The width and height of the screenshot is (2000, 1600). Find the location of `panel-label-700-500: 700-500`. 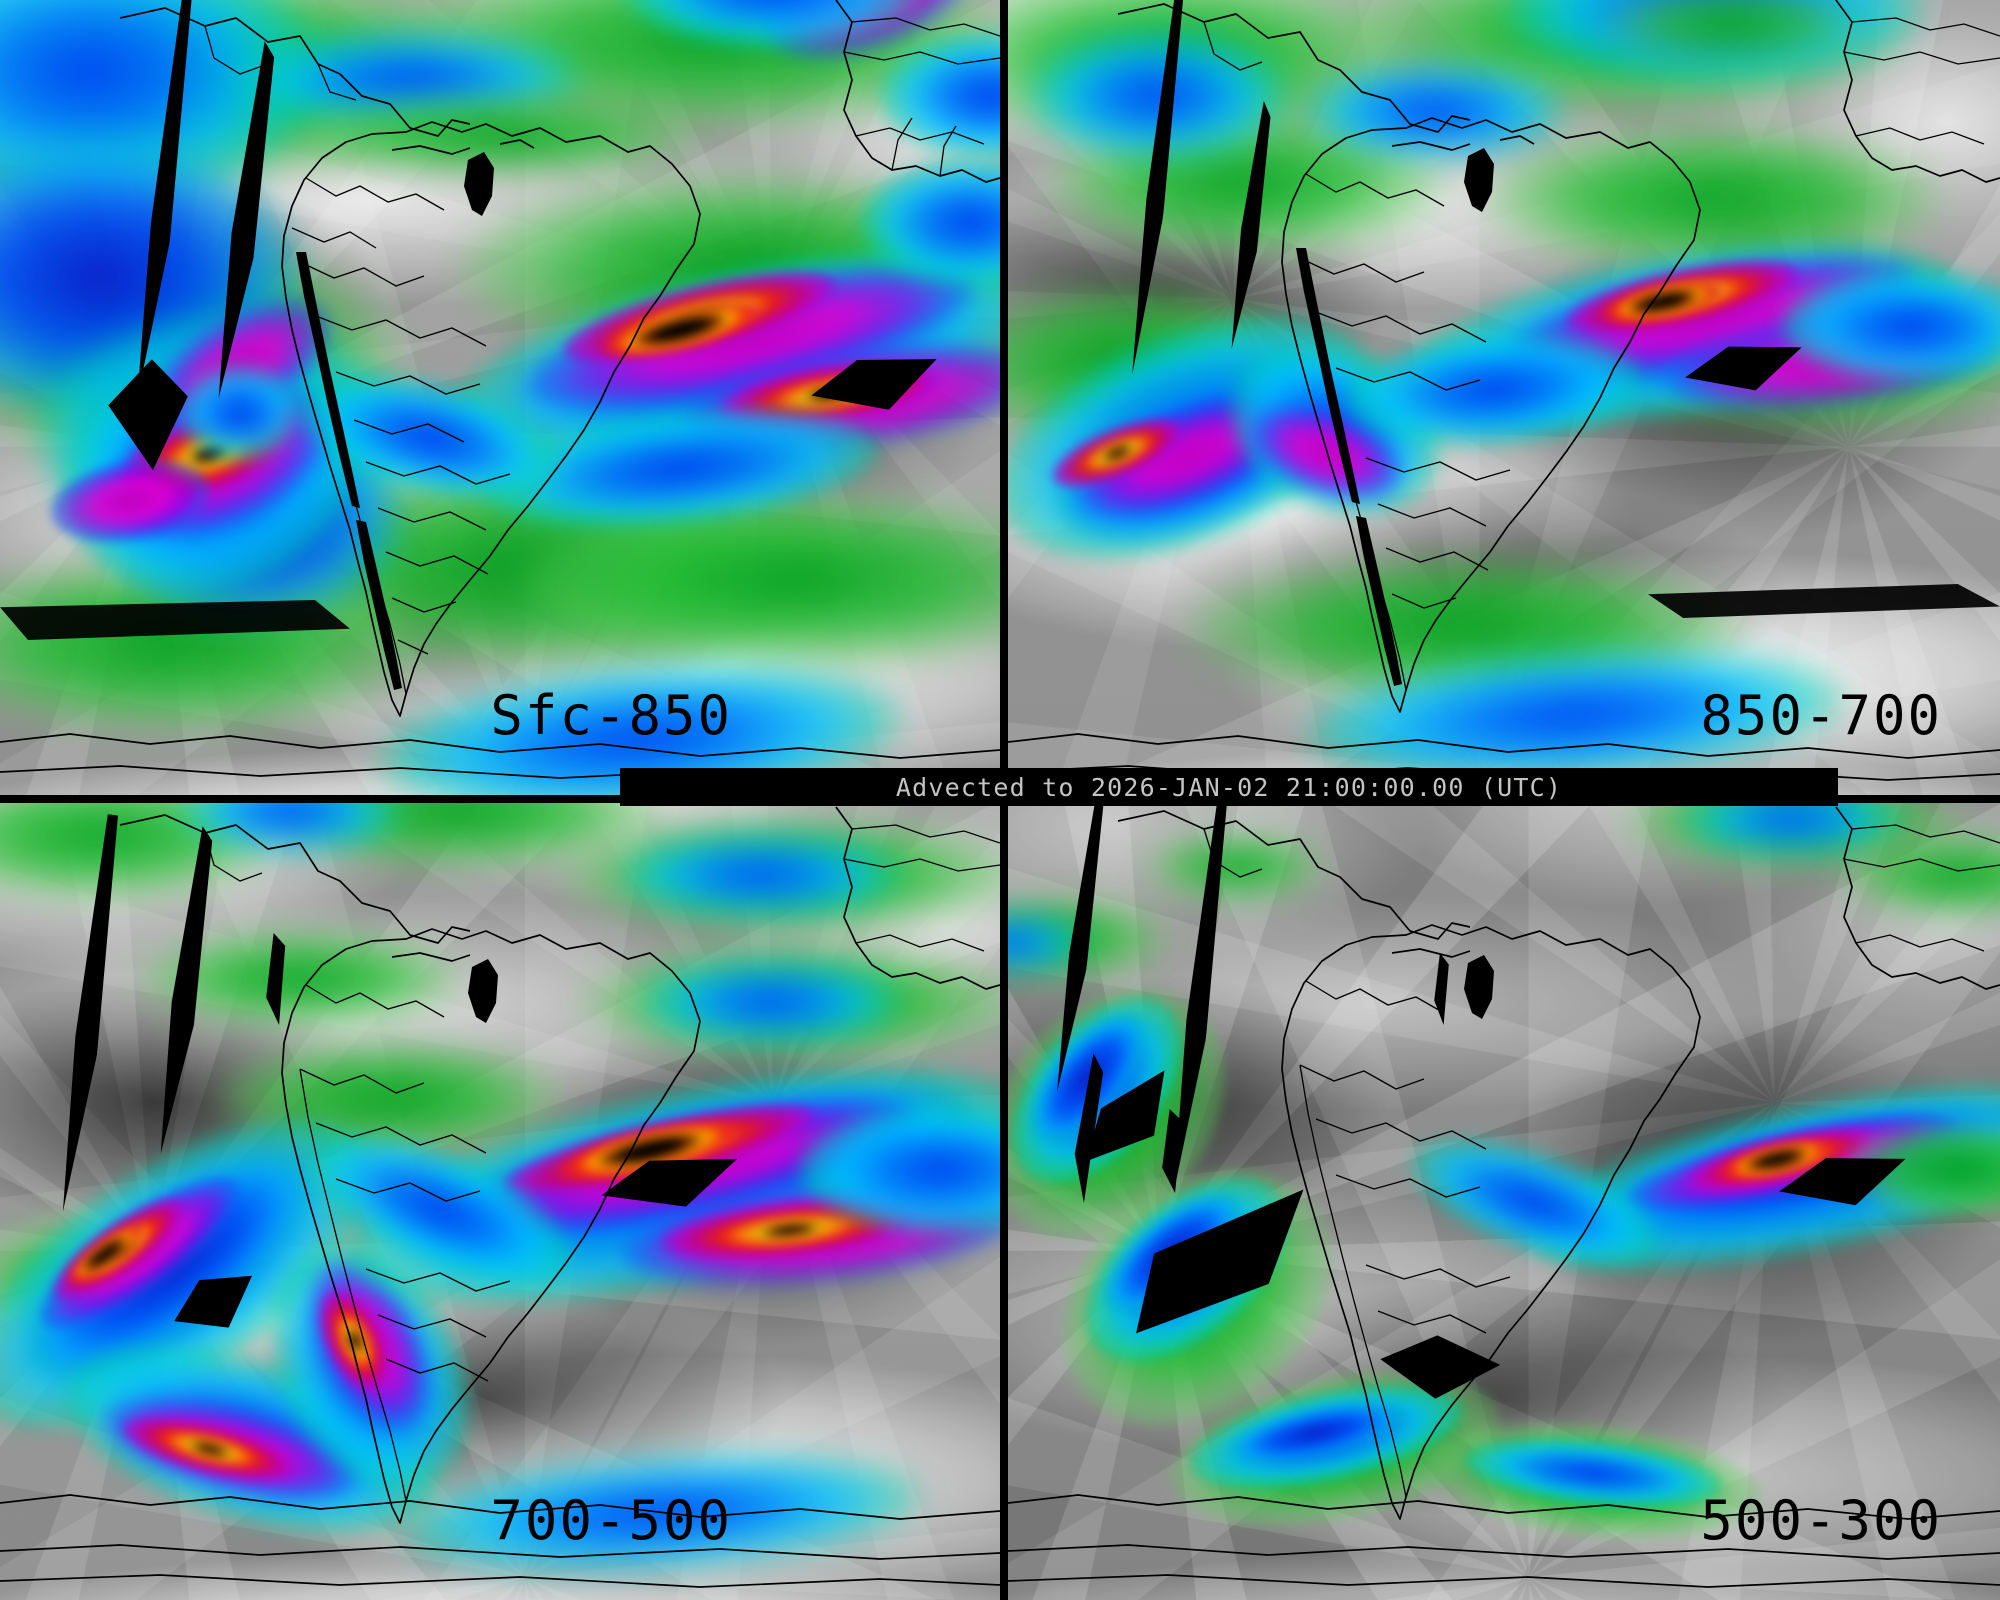

panel-label-700-500: 700-500 is located at coordinates (611, 1520).